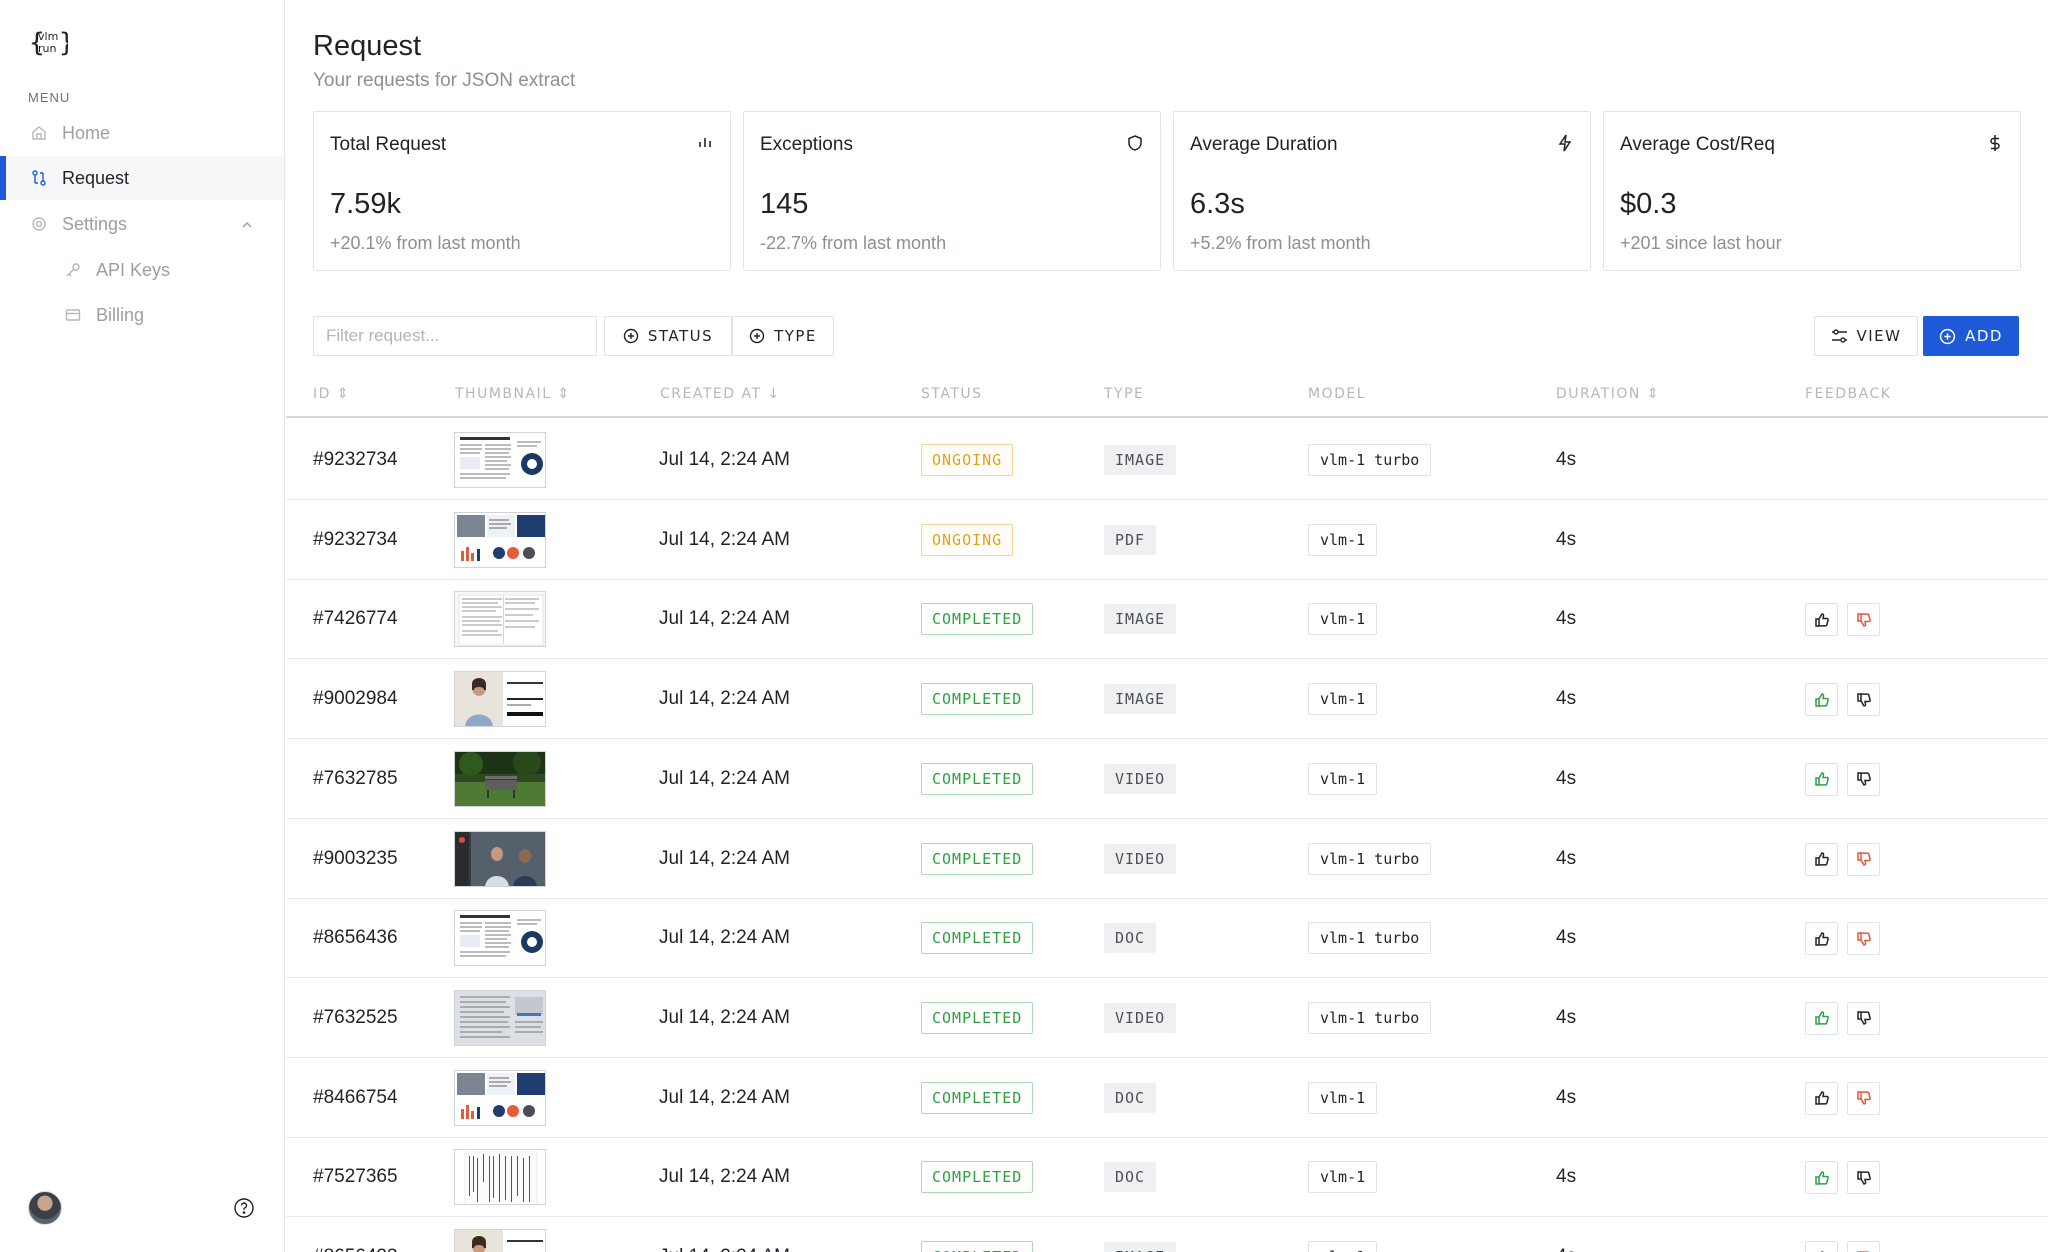 This screenshot has height=1252, width=2048. Describe the element at coordinates (1984, 336) in the screenshot. I see `add-button-label: ADD` at that location.